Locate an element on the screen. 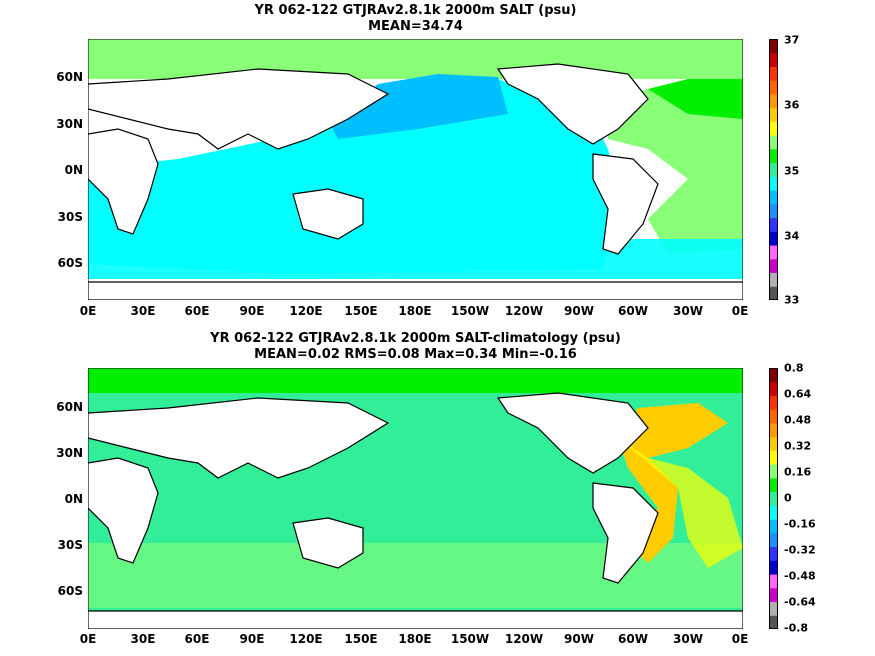 The height and width of the screenshot is (656, 875). panel2-cb-neg0.8: -0.8 is located at coordinates (796, 628).